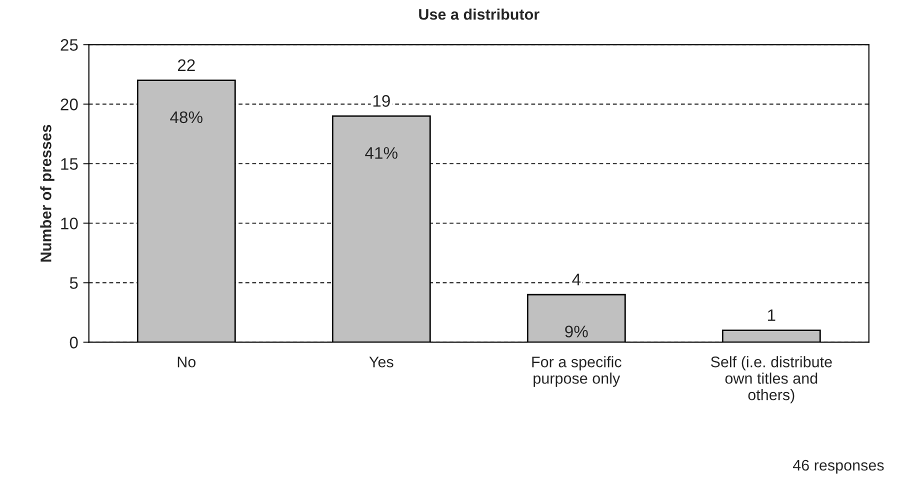  Describe the element at coordinates (772, 315) in the screenshot. I see `data-label: 1` at that location.